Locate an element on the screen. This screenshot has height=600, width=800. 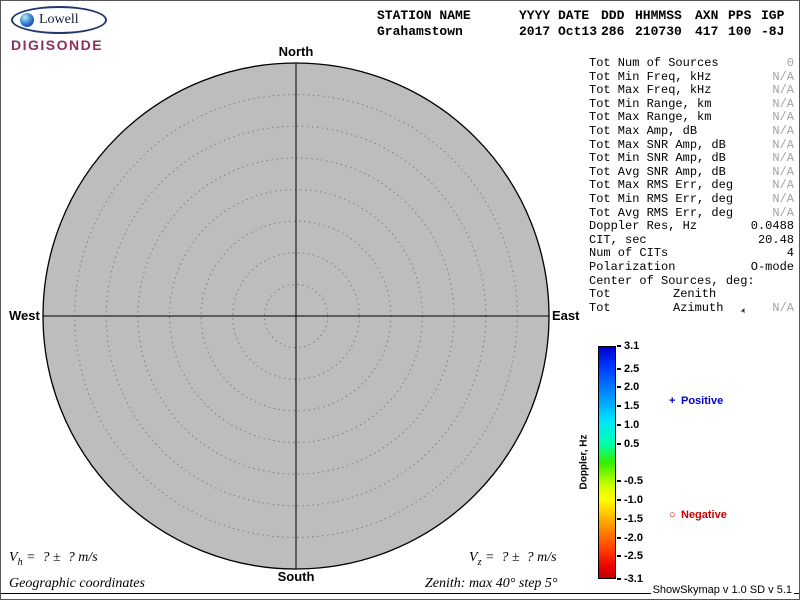
stat-label: Tot Max SNR Amp, dB is located at coordinates (657, 144).